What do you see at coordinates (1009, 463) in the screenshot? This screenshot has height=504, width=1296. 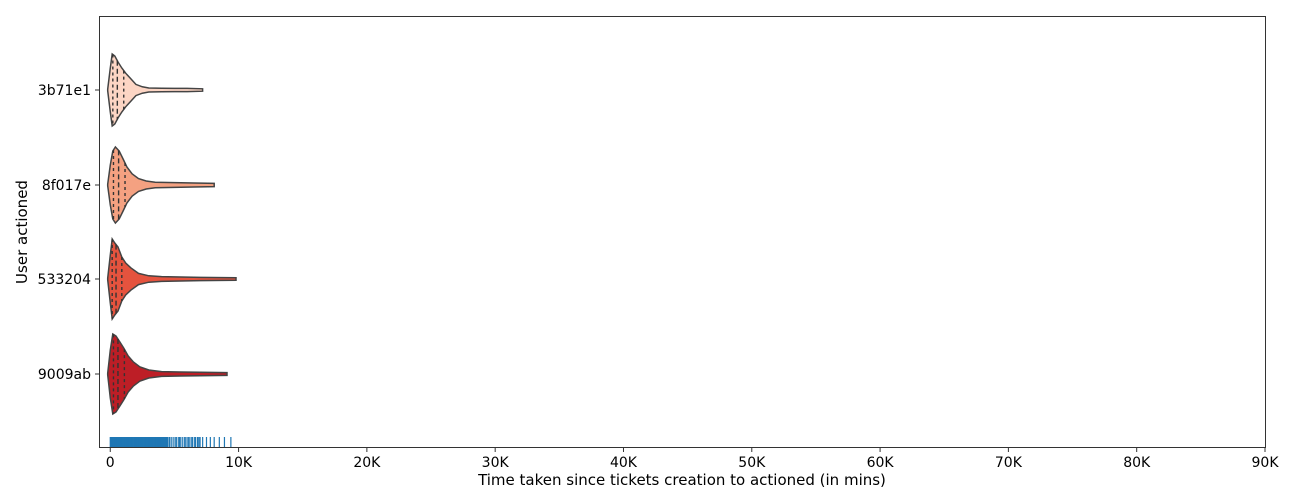 I see `x-tick-label: 70K` at bounding box center [1009, 463].